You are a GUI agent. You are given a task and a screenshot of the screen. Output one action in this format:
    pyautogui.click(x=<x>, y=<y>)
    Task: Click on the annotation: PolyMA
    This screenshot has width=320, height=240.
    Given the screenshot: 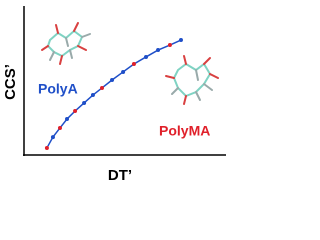 What is the action you would take?
    pyautogui.click(x=184, y=131)
    